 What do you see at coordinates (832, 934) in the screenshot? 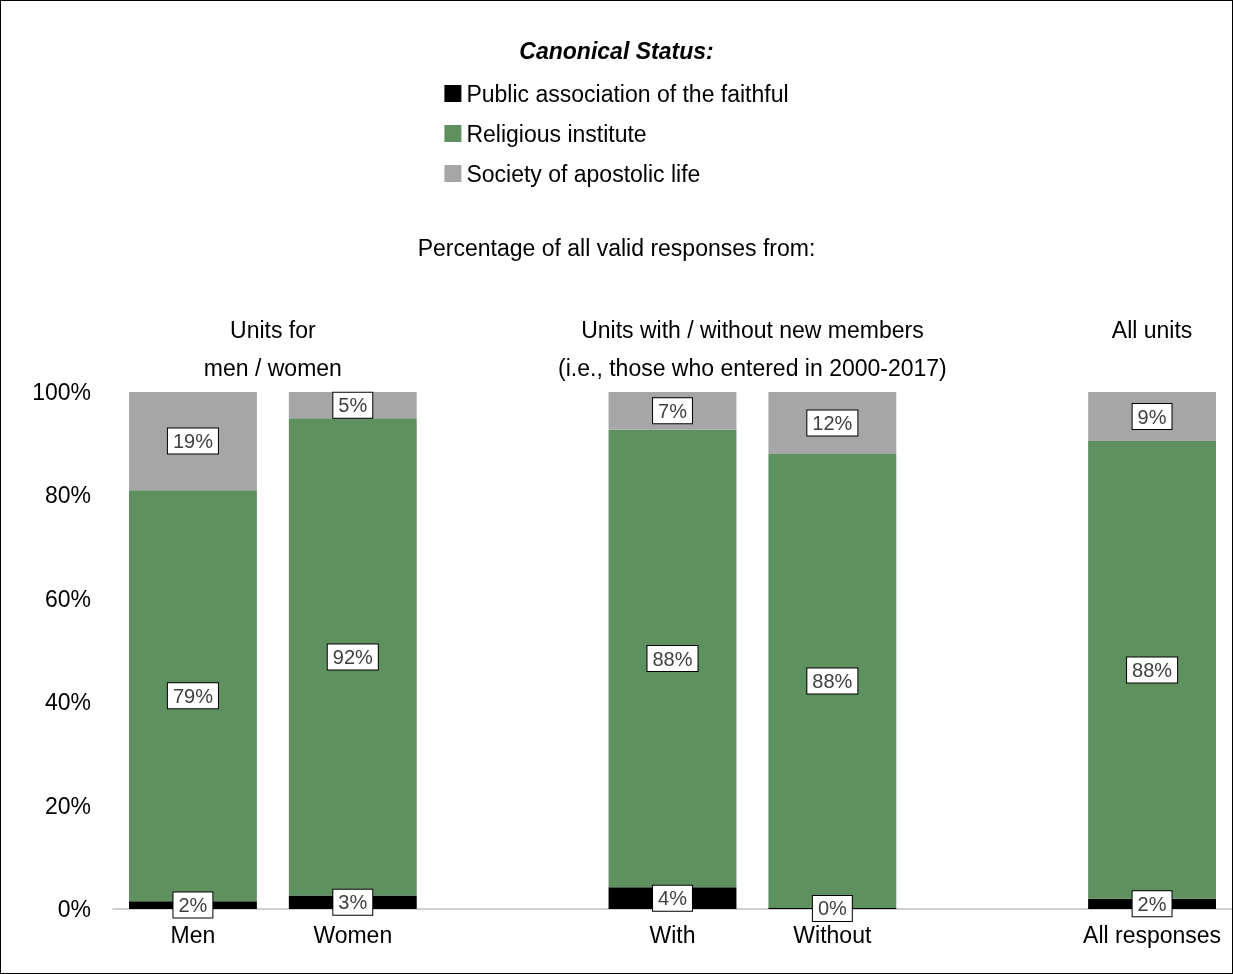
I see `x-tick-label: Without` at bounding box center [832, 934].